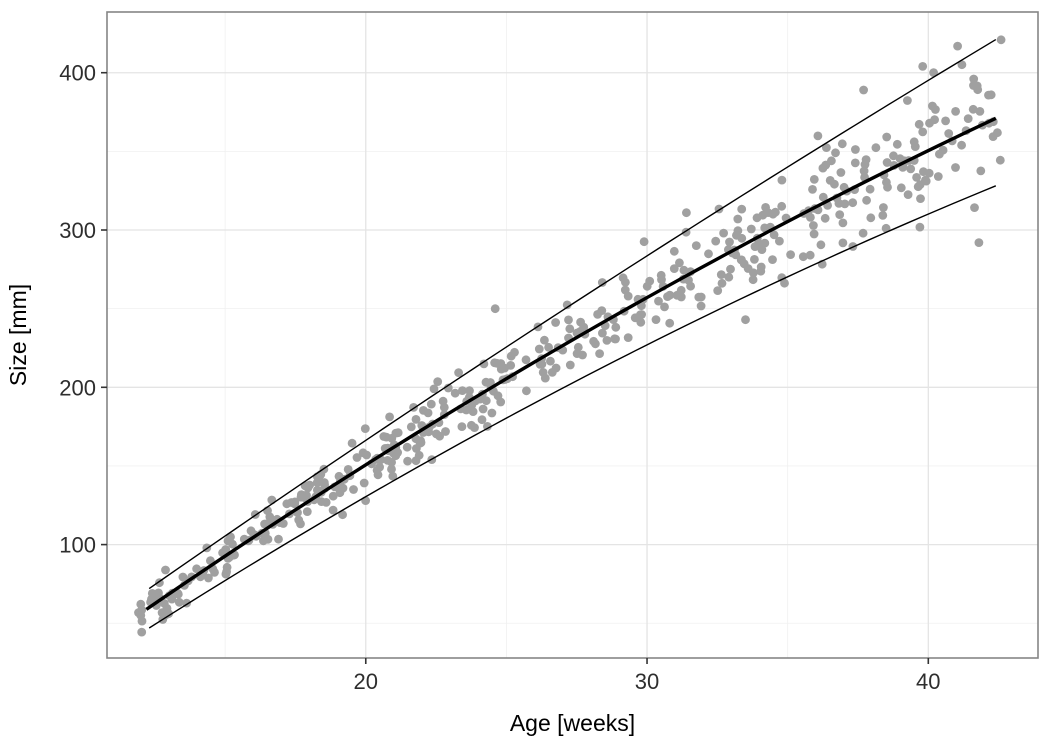 This screenshot has width=1050, height=750. What do you see at coordinates (18, 335) in the screenshot?
I see `y-axis-title: Size [mm]` at bounding box center [18, 335].